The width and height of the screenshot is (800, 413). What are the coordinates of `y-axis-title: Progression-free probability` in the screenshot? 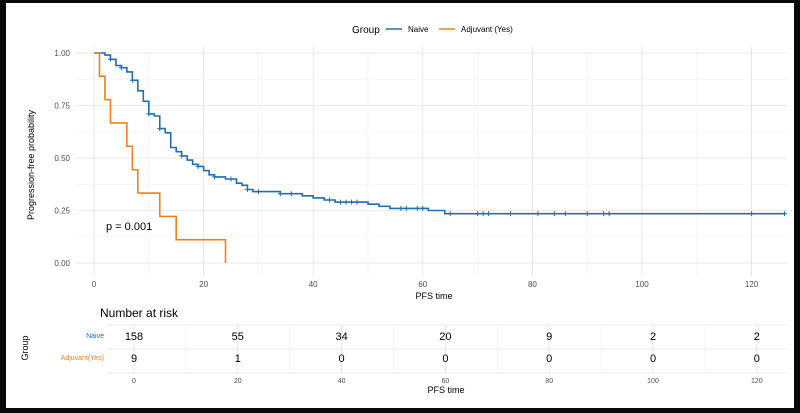 It's located at (31, 164).